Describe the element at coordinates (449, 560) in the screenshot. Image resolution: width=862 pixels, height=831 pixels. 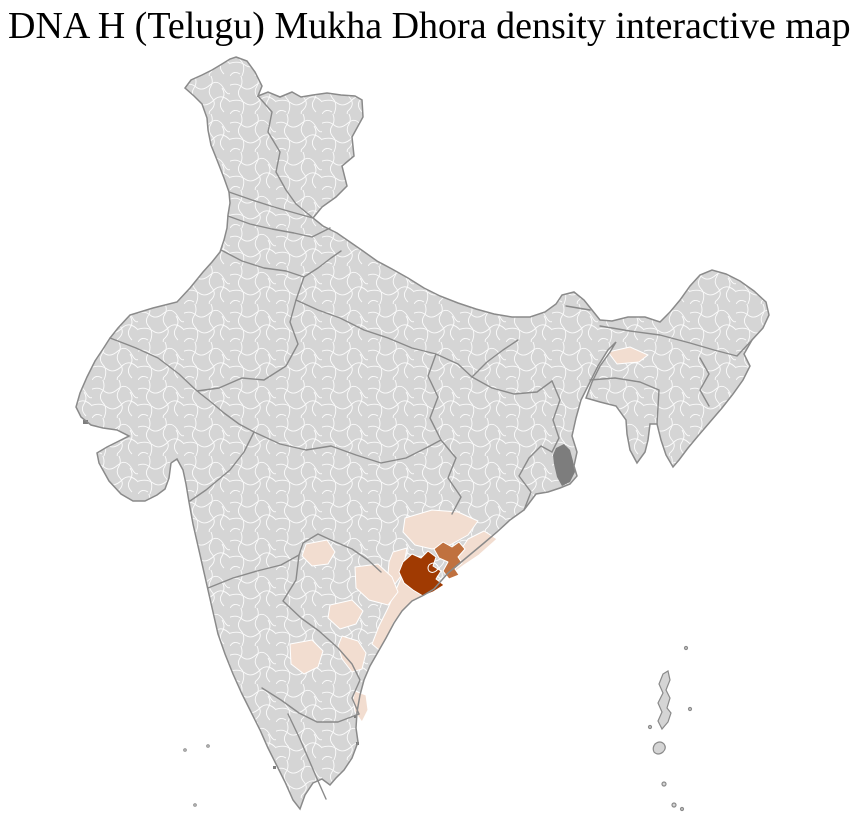
I see `district-medium-density` at that location.